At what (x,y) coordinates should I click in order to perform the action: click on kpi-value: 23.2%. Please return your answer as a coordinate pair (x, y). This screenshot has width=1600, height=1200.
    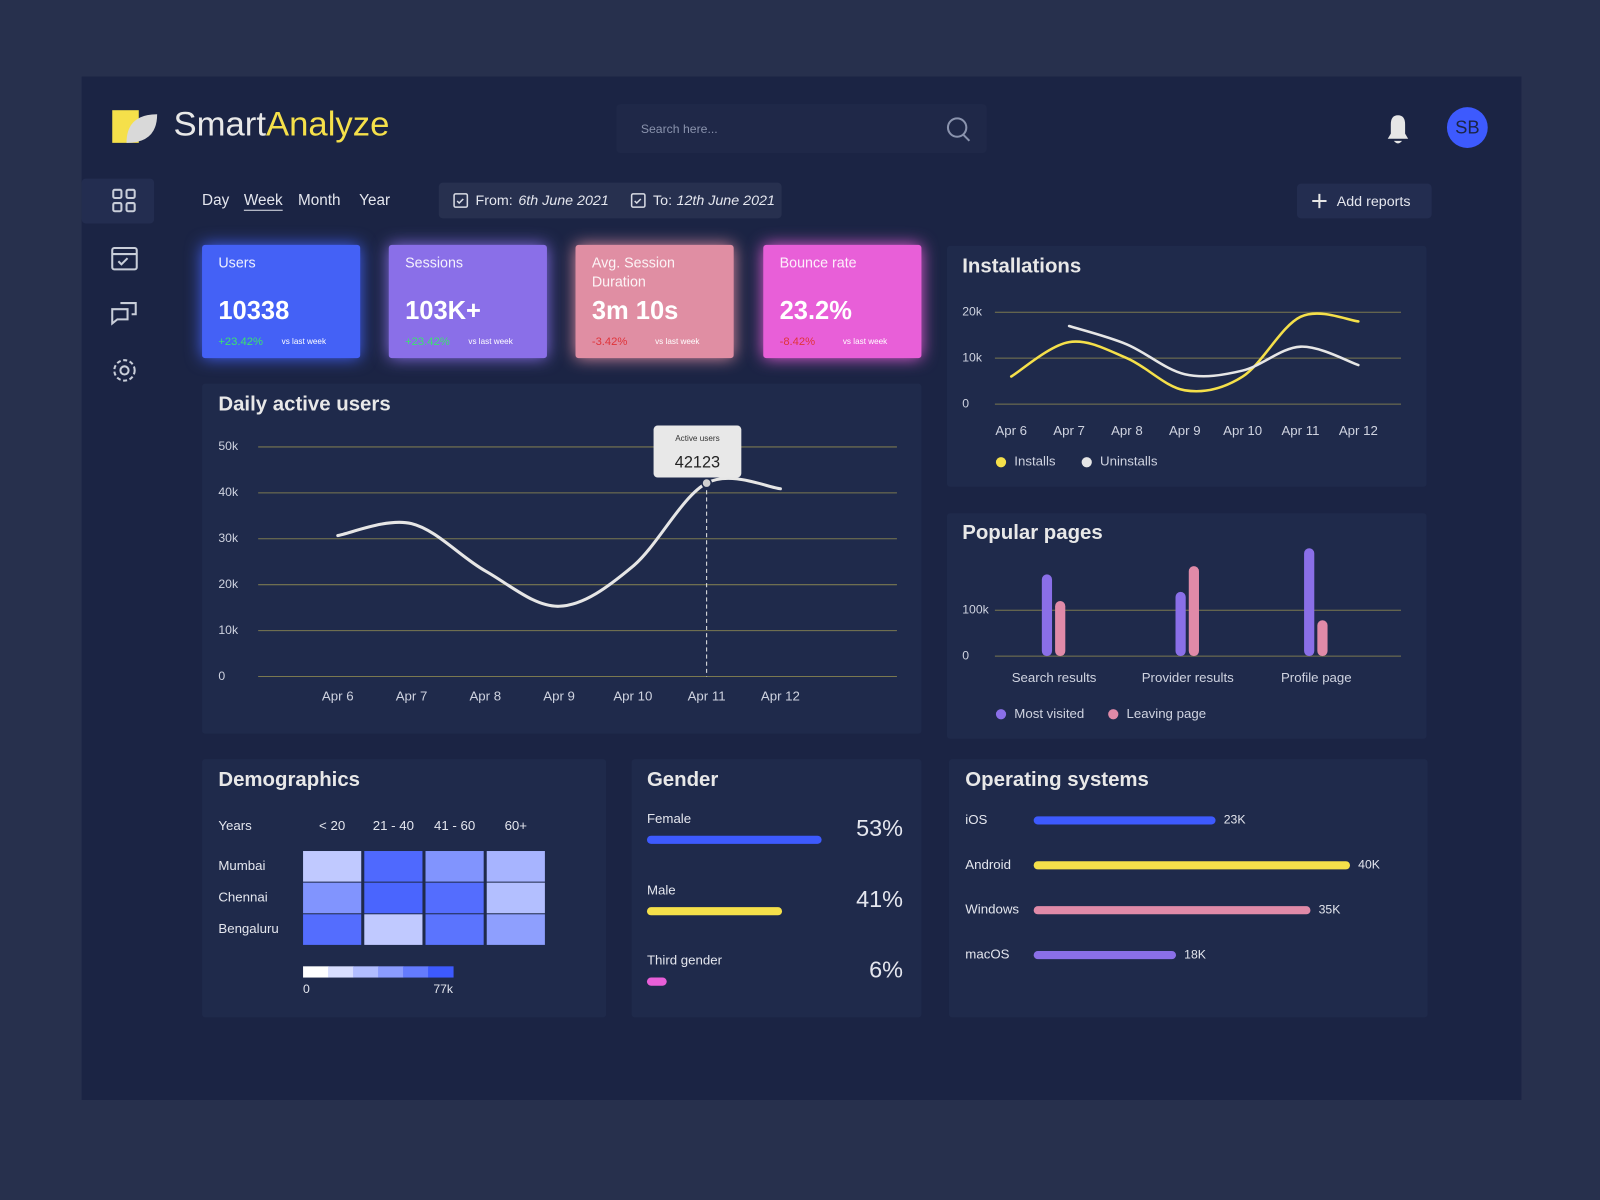
    Looking at the image, I should click on (816, 311).